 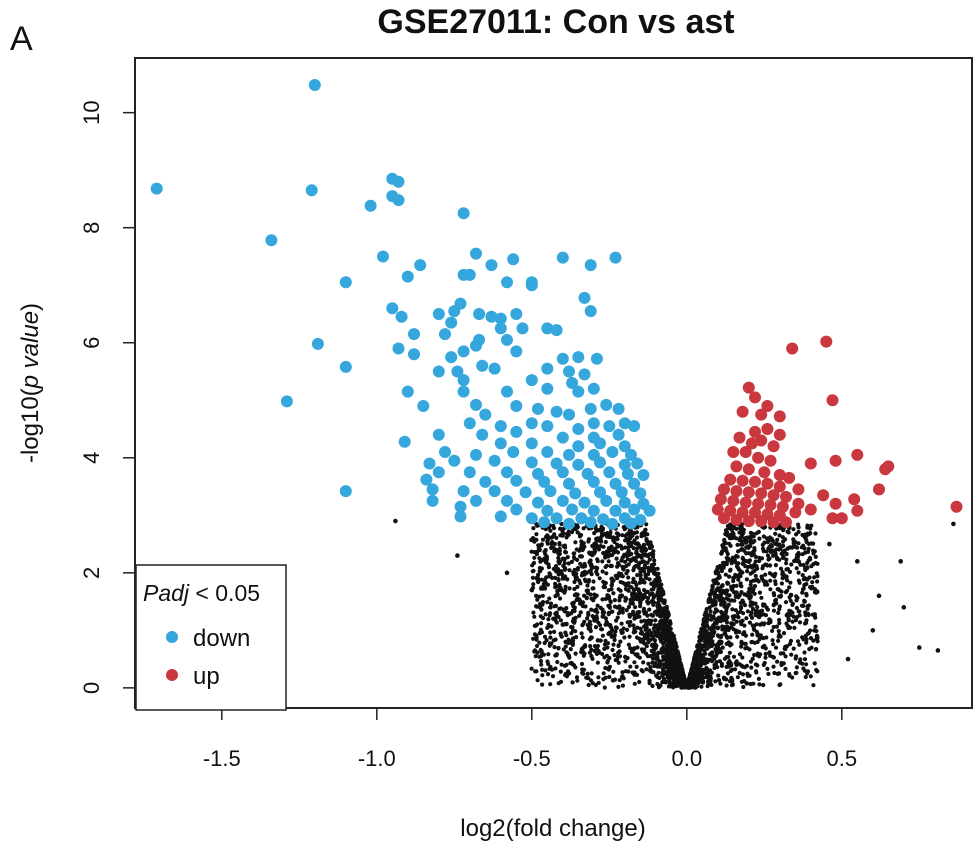 What do you see at coordinates (842, 758) in the screenshot?
I see `x-tick-label: 0.5` at bounding box center [842, 758].